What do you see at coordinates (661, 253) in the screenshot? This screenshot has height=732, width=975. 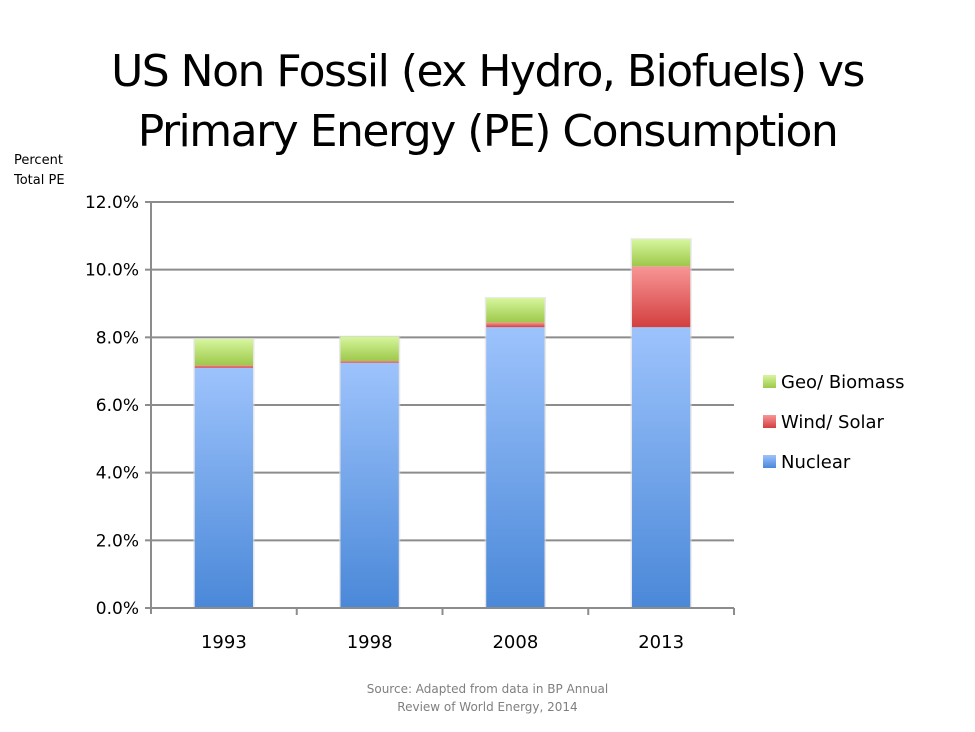 I see `bar-geo-biomass-2013` at bounding box center [661, 253].